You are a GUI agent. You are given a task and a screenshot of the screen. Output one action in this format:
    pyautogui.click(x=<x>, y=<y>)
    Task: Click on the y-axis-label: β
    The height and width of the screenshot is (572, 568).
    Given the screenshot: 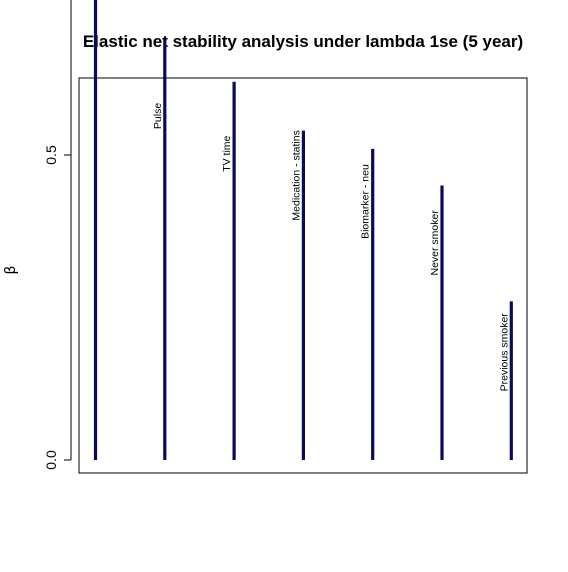 What is the action you would take?
    pyautogui.click(x=11, y=270)
    